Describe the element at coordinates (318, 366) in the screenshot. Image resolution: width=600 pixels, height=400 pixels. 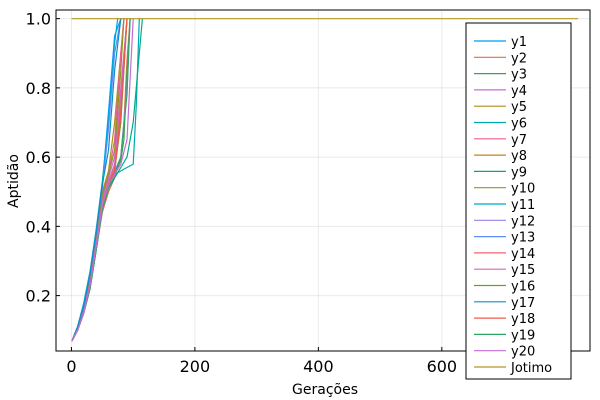
I see `x-tick-label: 400` at that location.